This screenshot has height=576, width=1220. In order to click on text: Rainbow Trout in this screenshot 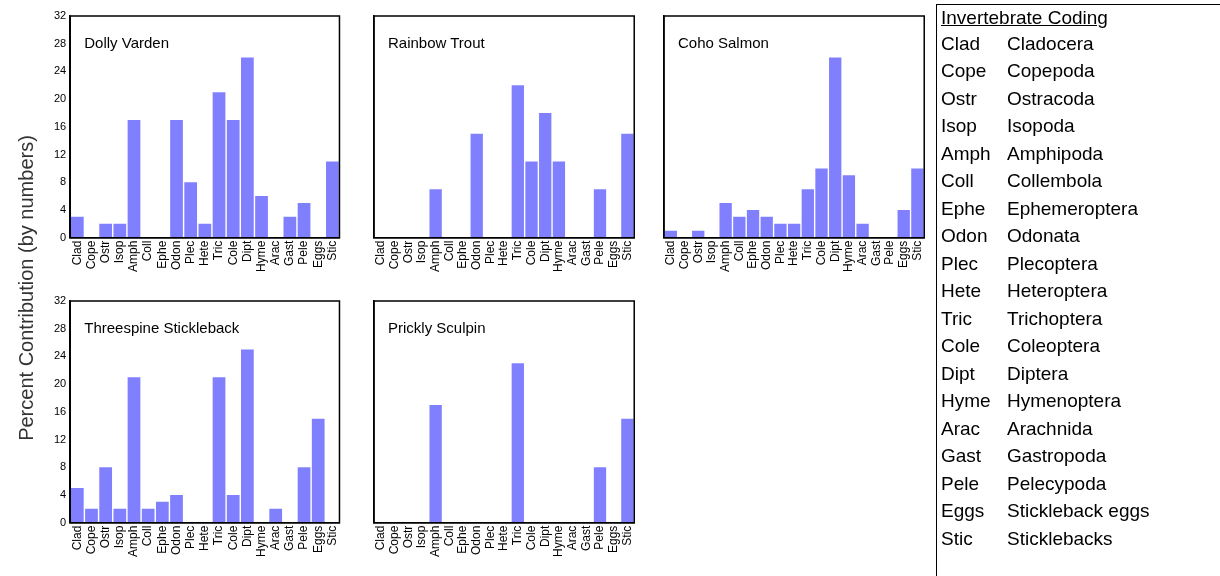, I will do `click(437, 42)`.